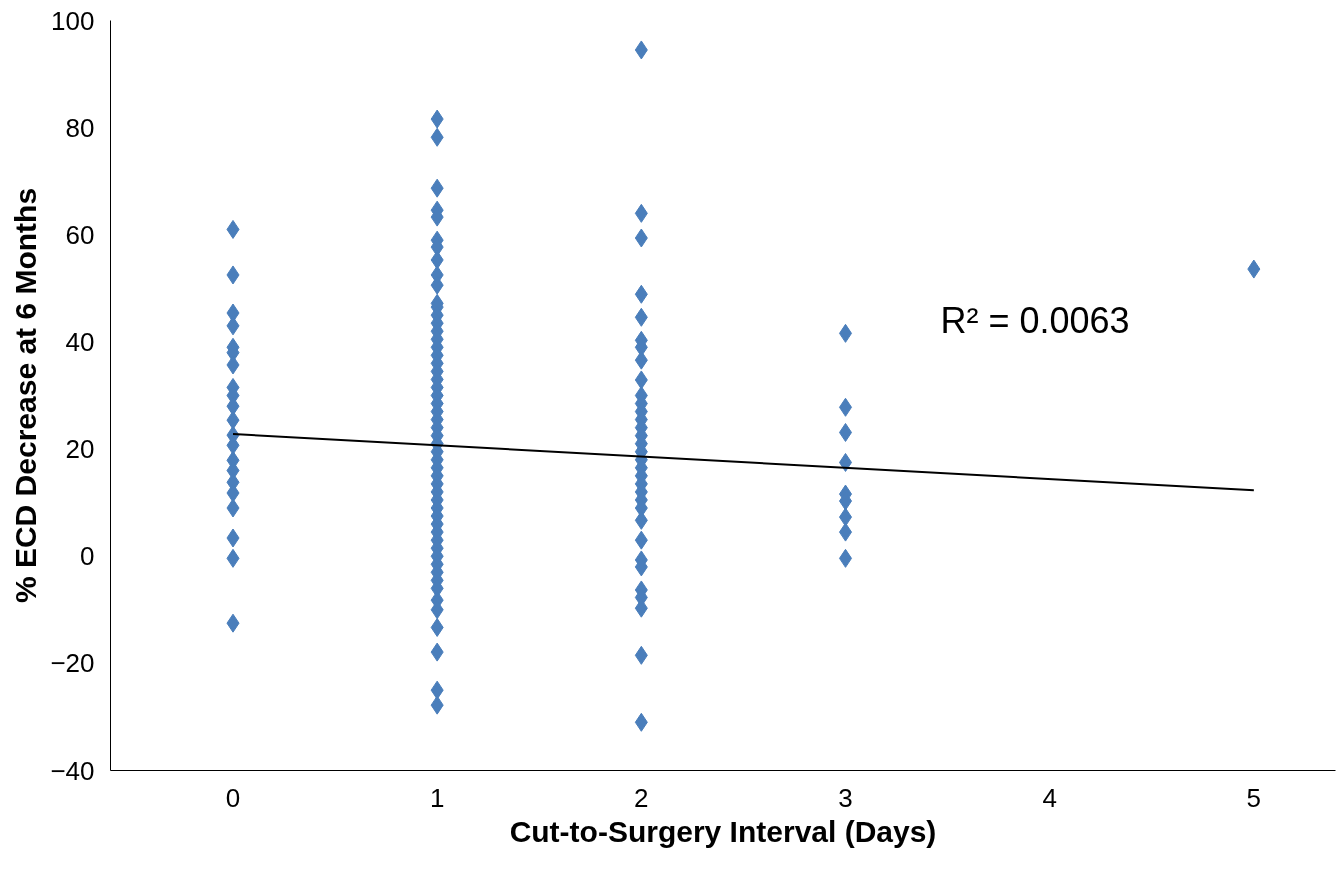  Describe the element at coordinates (72, 770) in the screenshot. I see `y-tick-label: −40` at that location.